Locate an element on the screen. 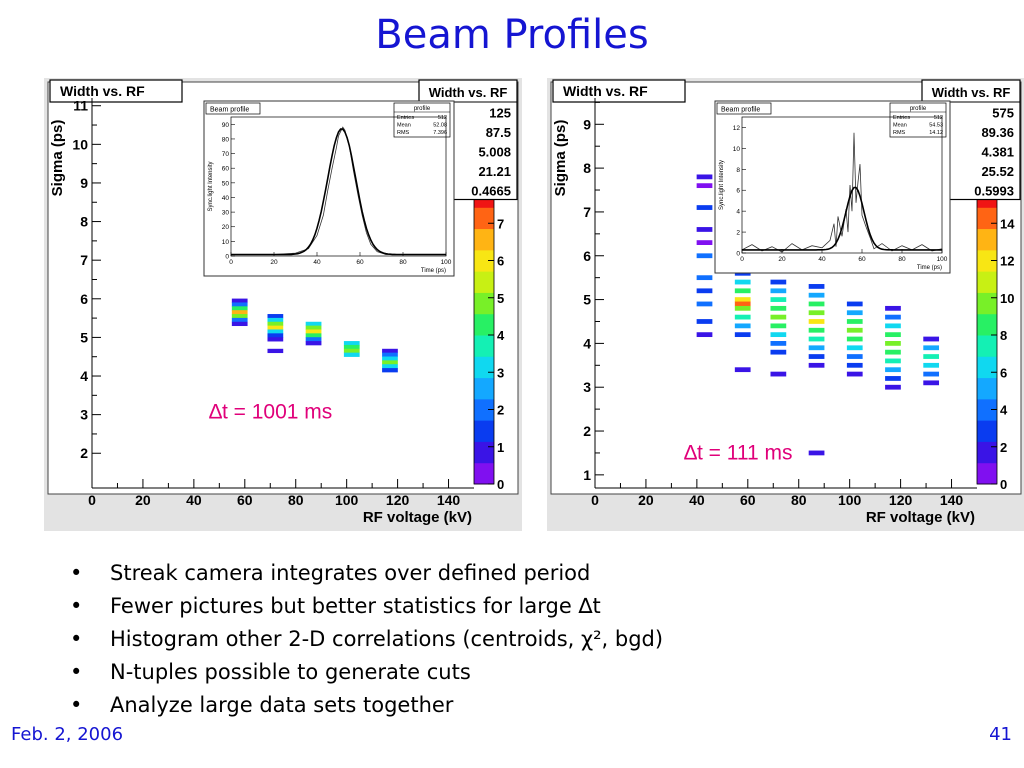 Image resolution: width=1024 pixels, height=768 pixels. y-tick-label: 4 is located at coordinates (84, 376).